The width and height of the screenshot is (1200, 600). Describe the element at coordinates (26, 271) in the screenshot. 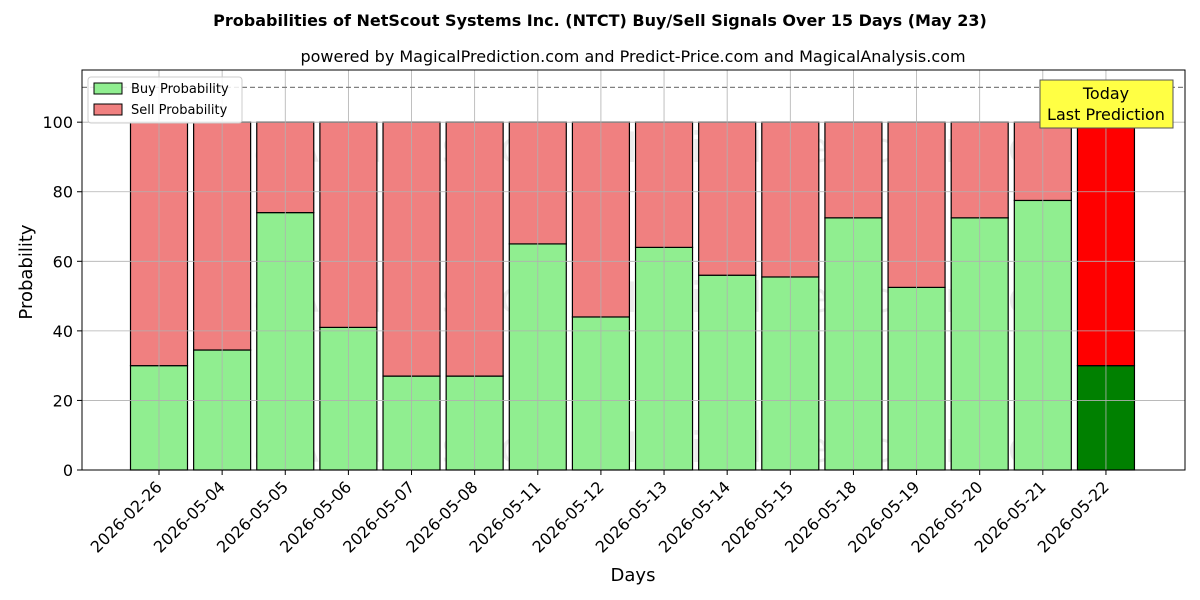

I see `y-axis-label: Probability` at that location.